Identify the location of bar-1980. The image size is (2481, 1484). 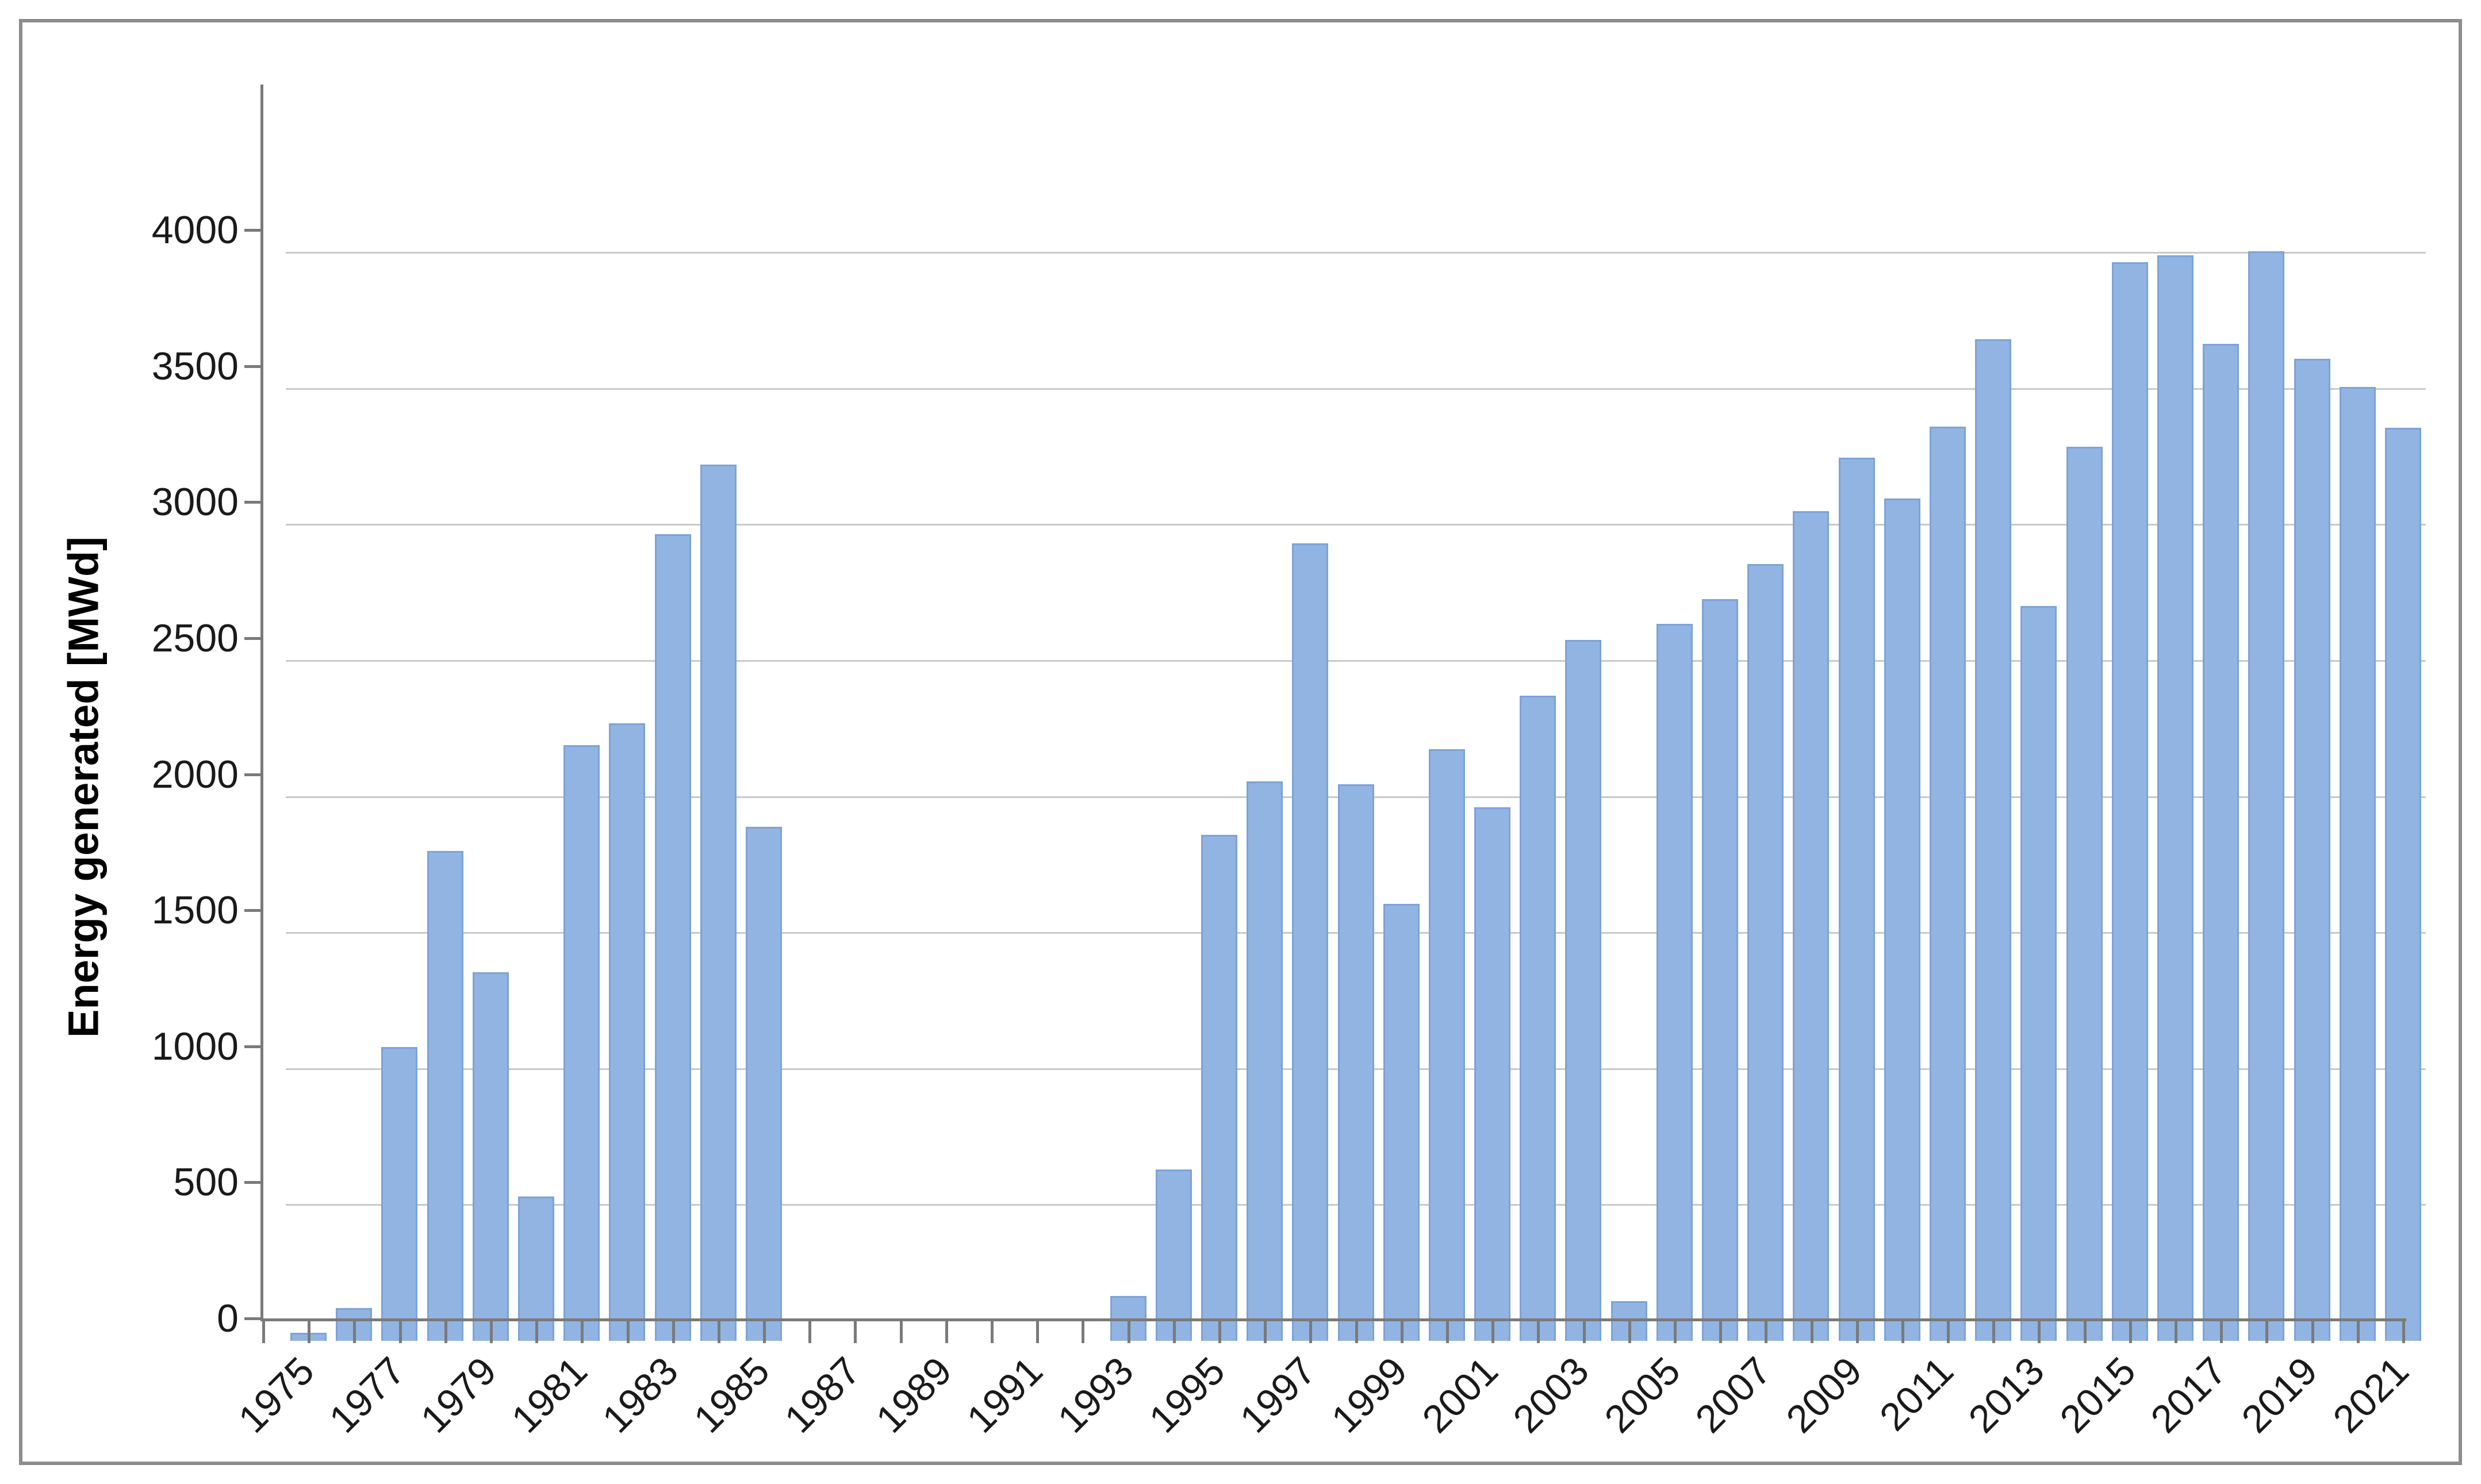
(536, 1269).